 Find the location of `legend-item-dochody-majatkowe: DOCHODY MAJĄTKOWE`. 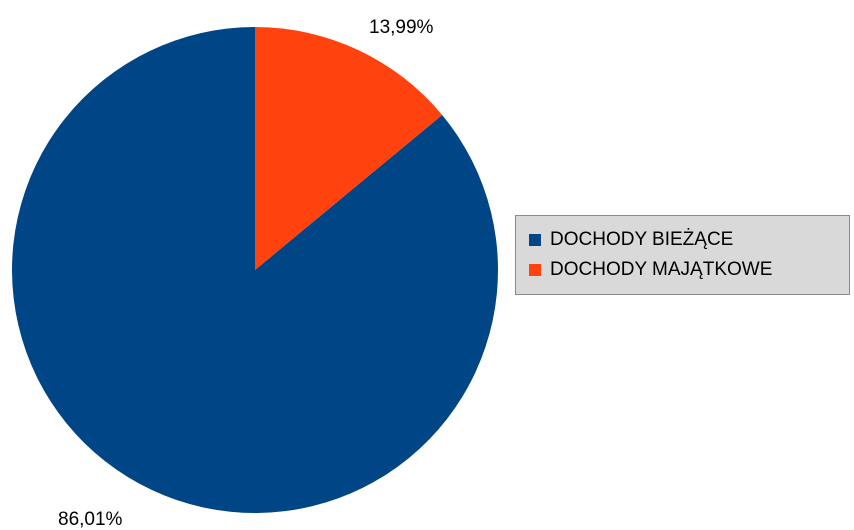

legend-item-dochody-majatkowe: DOCHODY MAJĄTKOWE is located at coordinates (651, 269).